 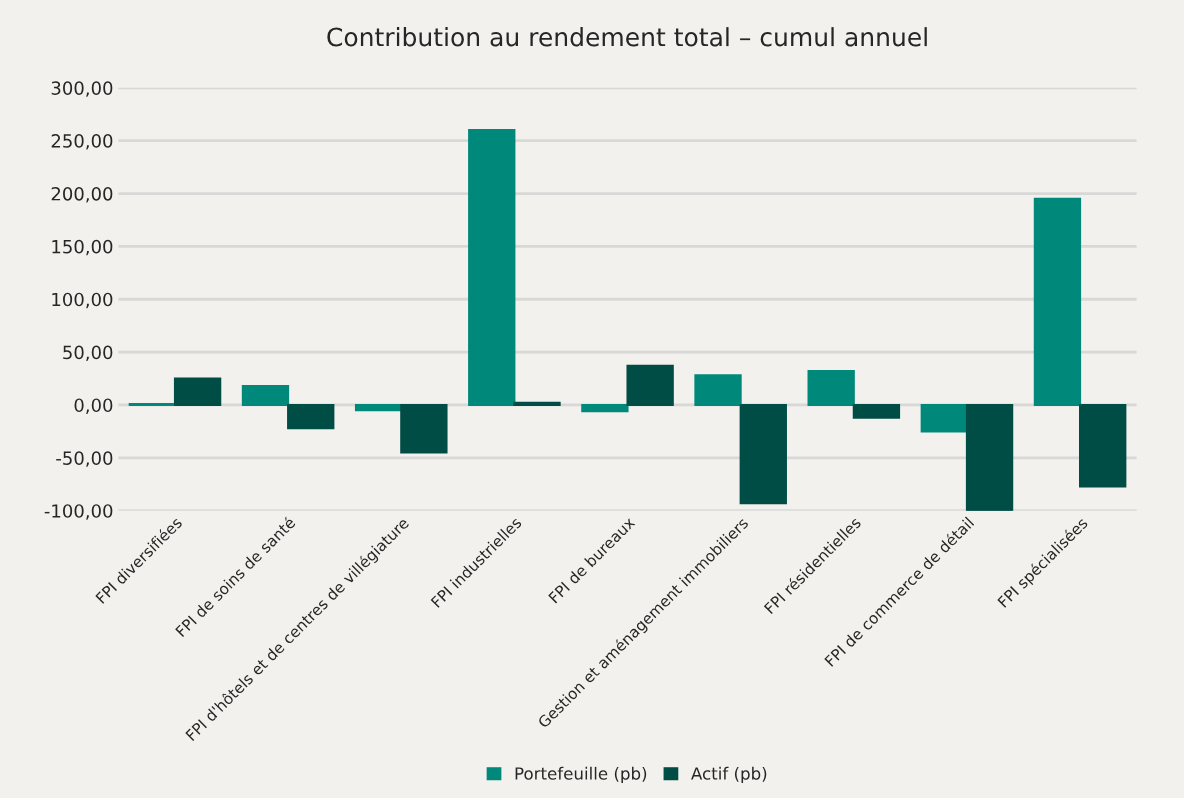 What do you see at coordinates (88, 353) in the screenshot?
I see `y-tick-label: 50,00` at bounding box center [88, 353].